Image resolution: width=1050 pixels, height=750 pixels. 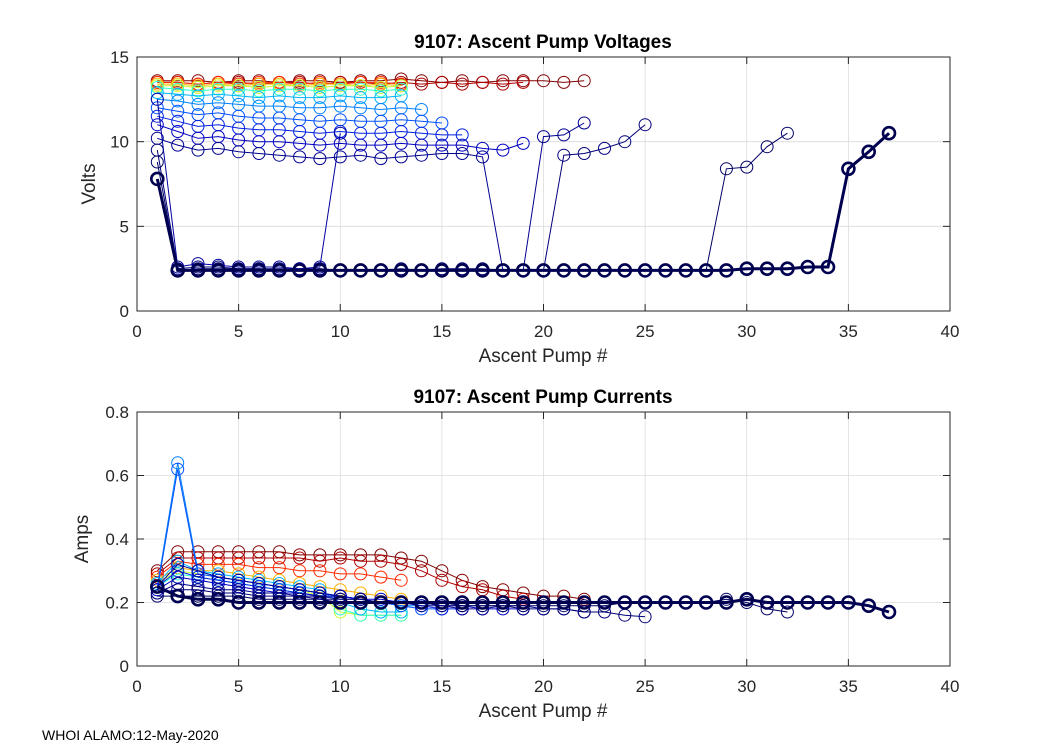 What do you see at coordinates (441, 331) in the screenshot?
I see `voltages-x-tick-label: 15` at bounding box center [441, 331].